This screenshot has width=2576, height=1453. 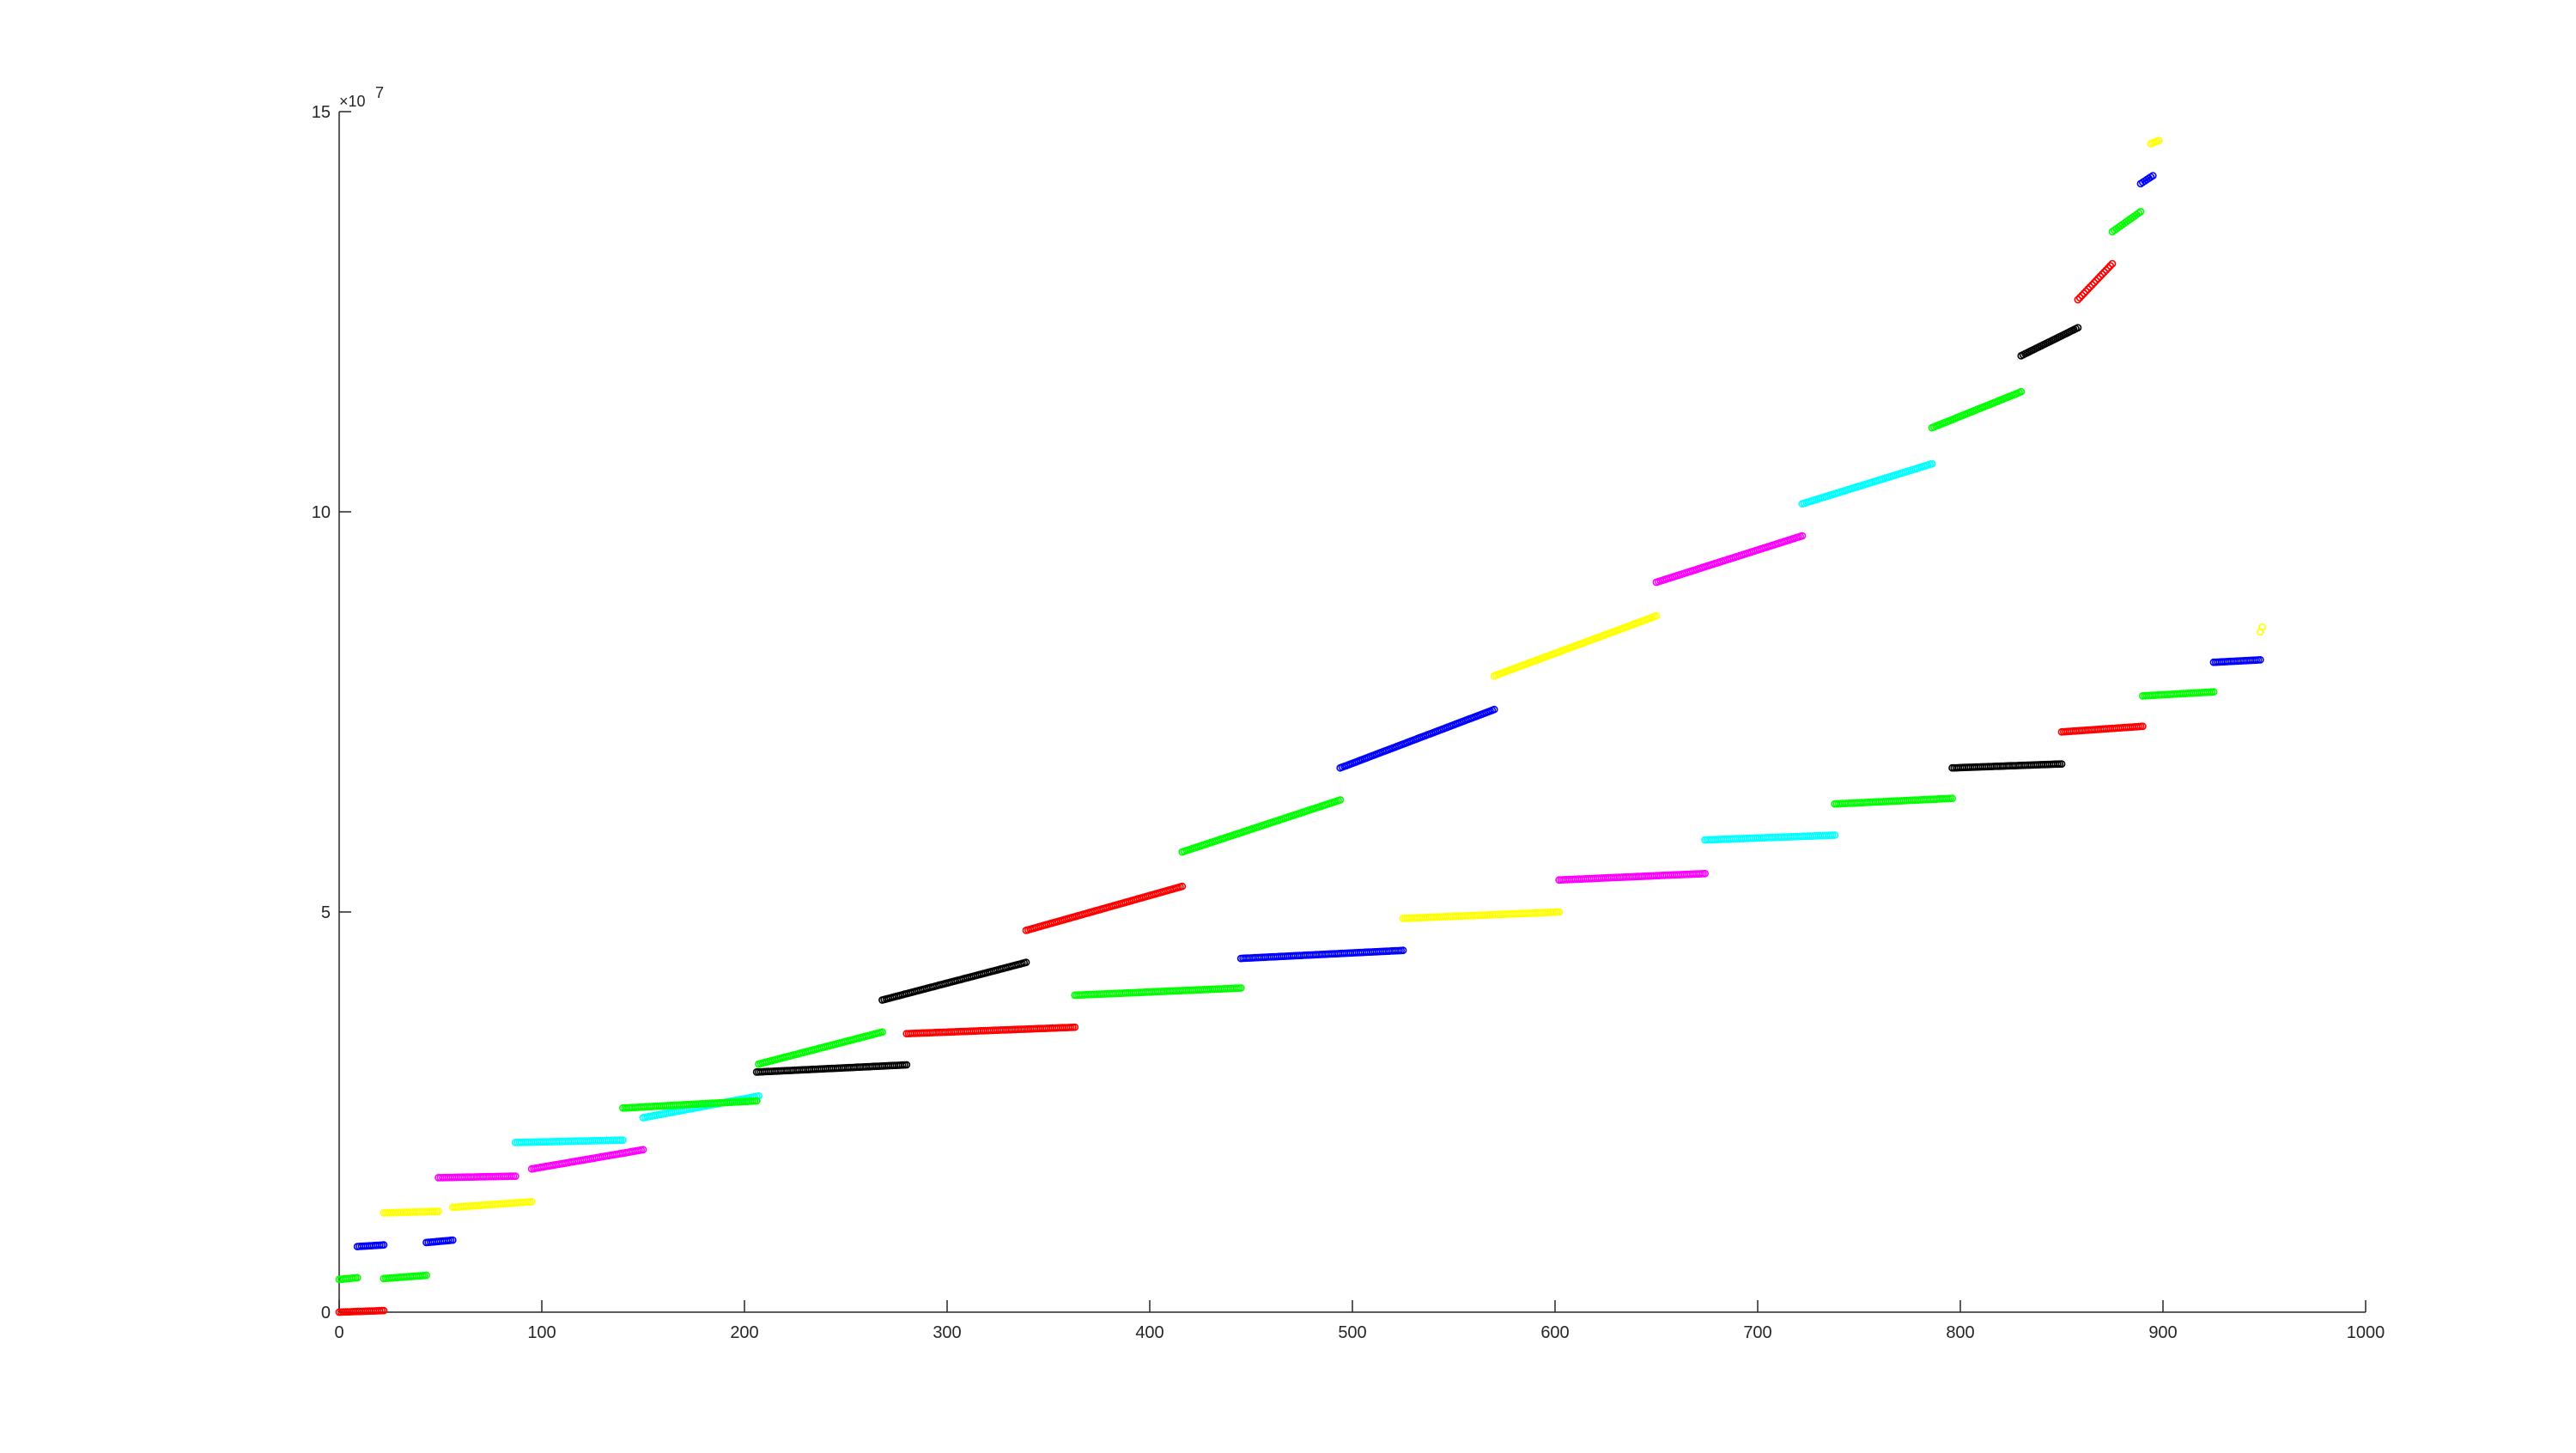 I want to click on series-35-blue, so click(x=2236, y=661).